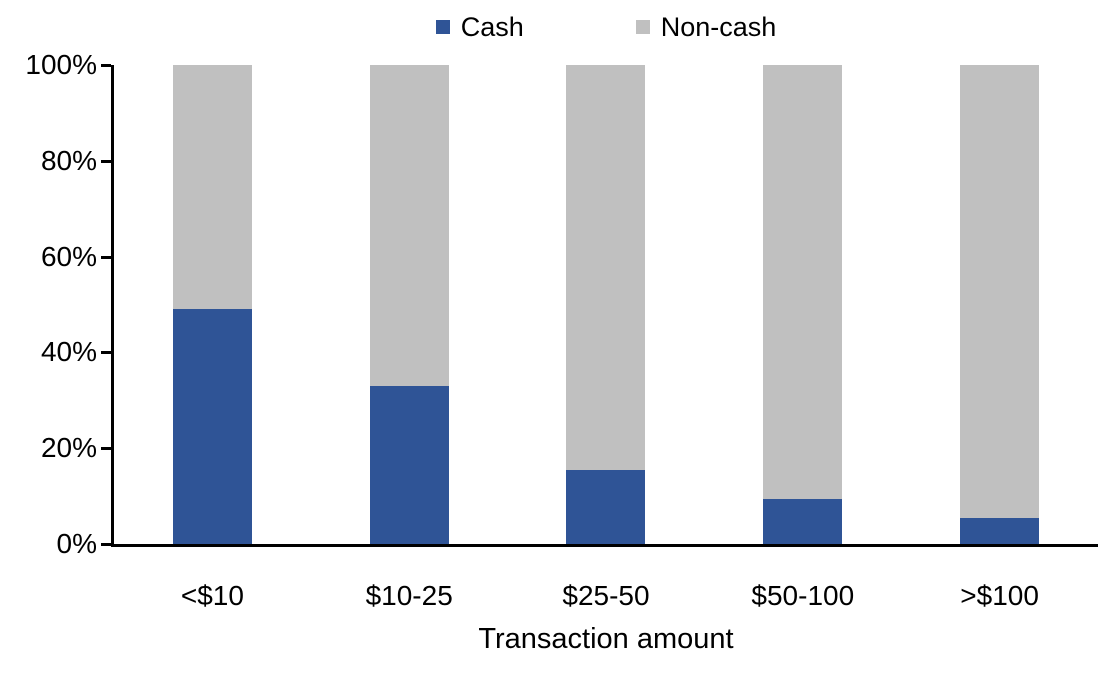 This screenshot has height=673, width=1102. Describe the element at coordinates (442, 27) in the screenshot. I see `legend-swatch-cash-icon` at that location.